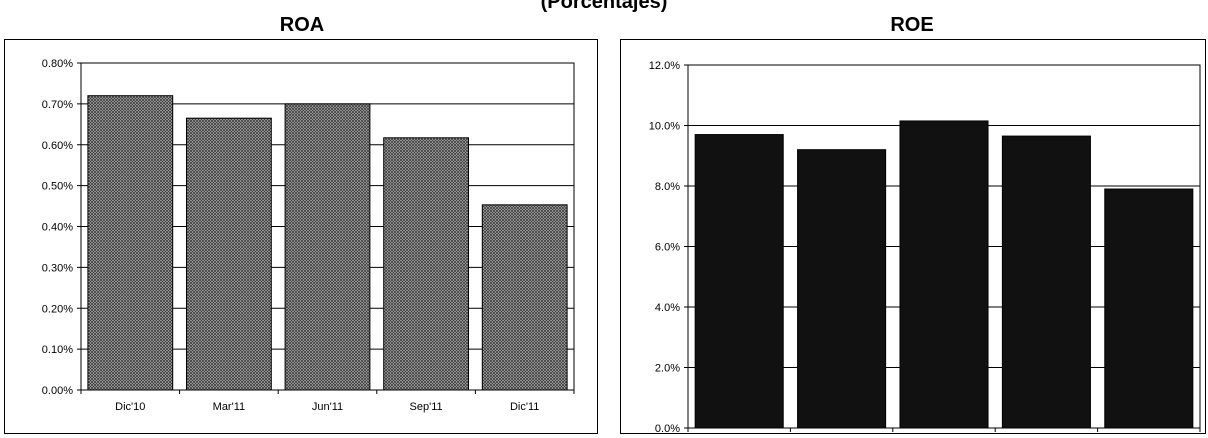 The image size is (1208, 438). What do you see at coordinates (302, 25) in the screenshot?
I see `roa-chart-title: ROA` at bounding box center [302, 25].